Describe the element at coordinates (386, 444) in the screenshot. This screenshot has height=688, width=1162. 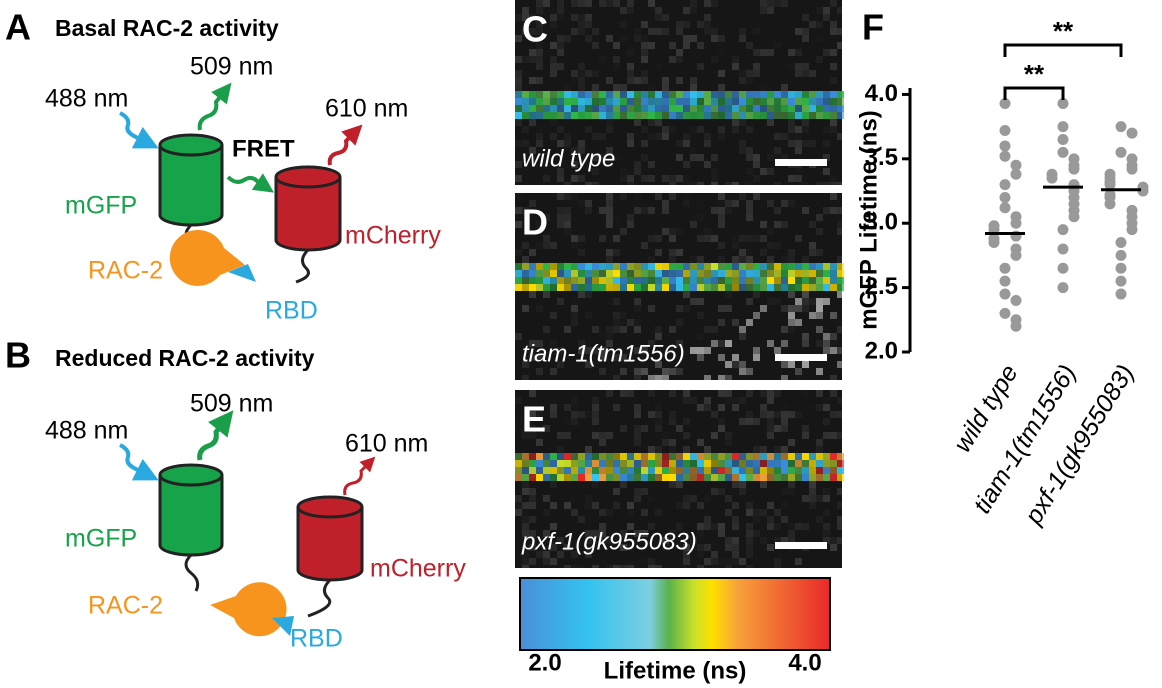
I see `emission-label: 610 nm` at that location.